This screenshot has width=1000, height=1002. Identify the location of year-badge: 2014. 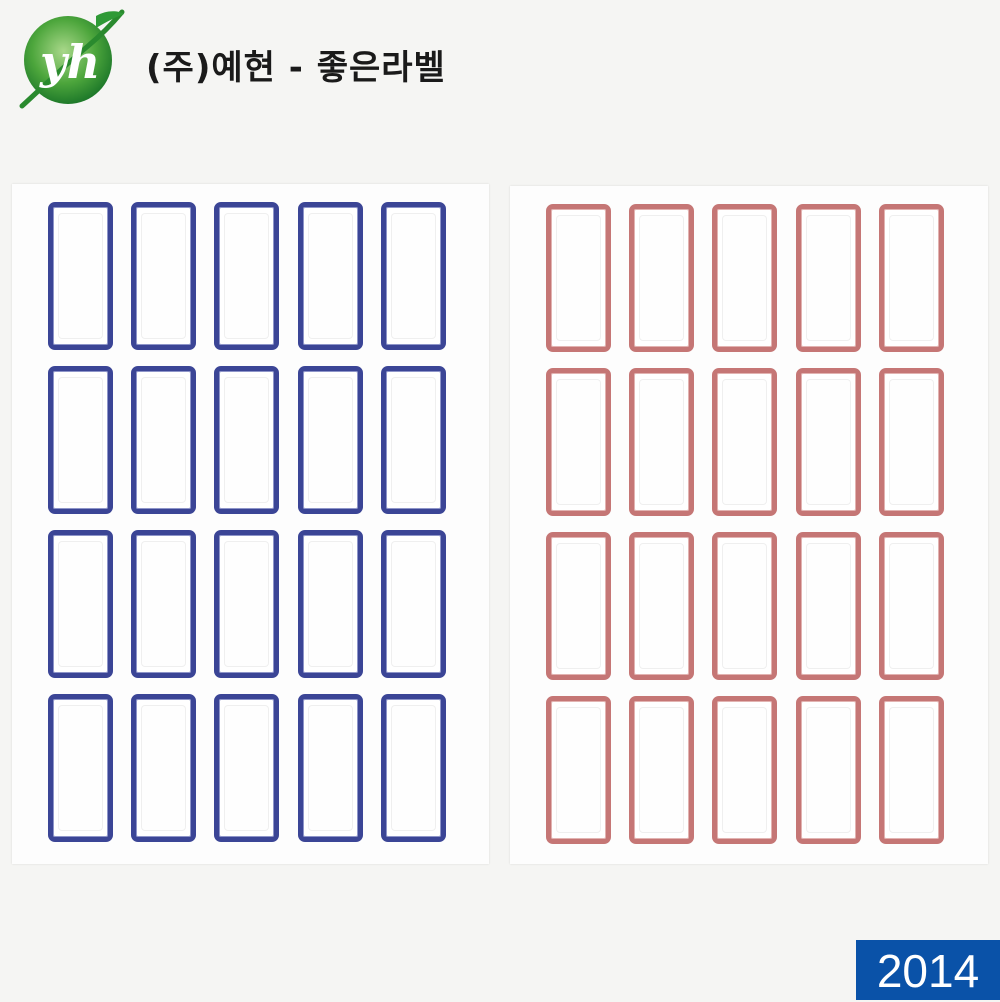
(928, 970).